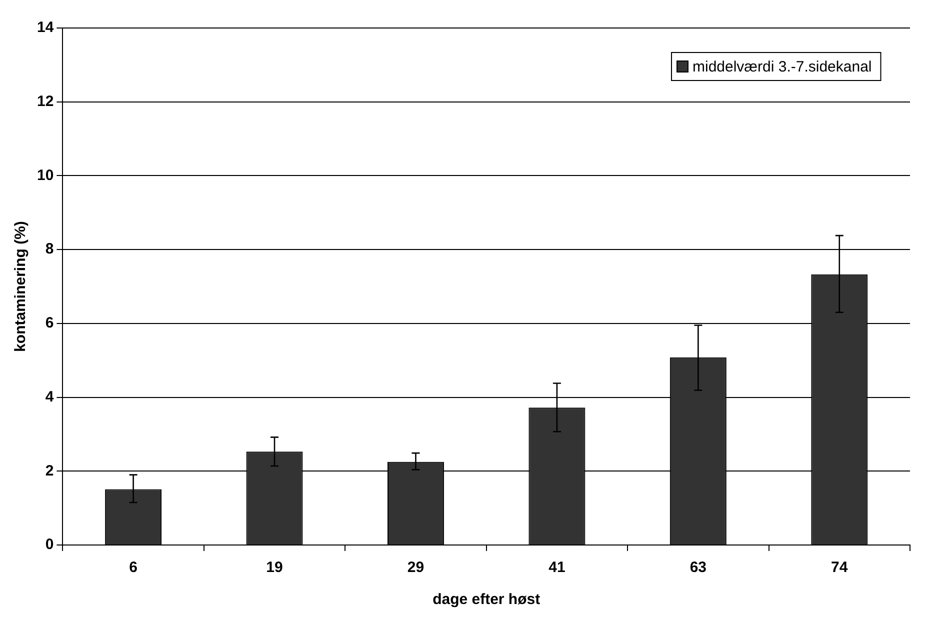 The height and width of the screenshot is (621, 928). I want to click on x-tick-label: 74, so click(839, 567).